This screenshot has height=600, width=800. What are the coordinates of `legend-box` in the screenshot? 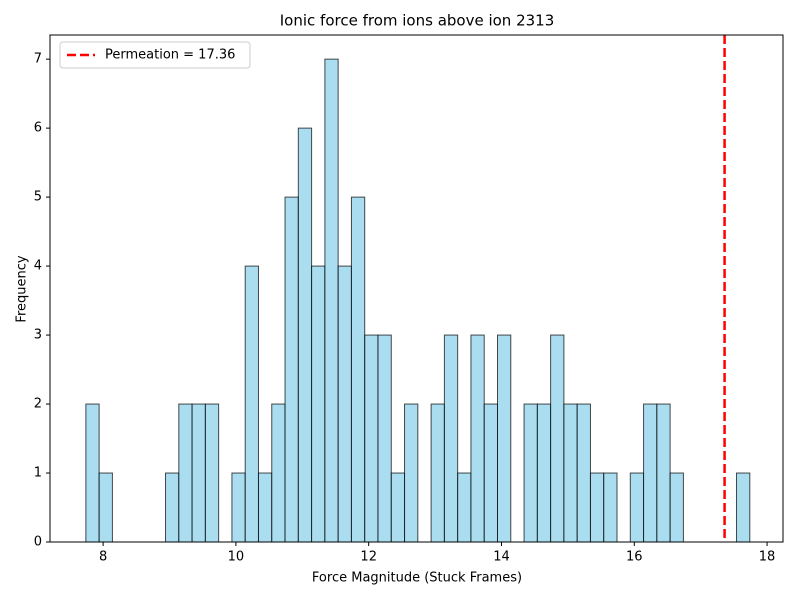 It's located at (155, 55).